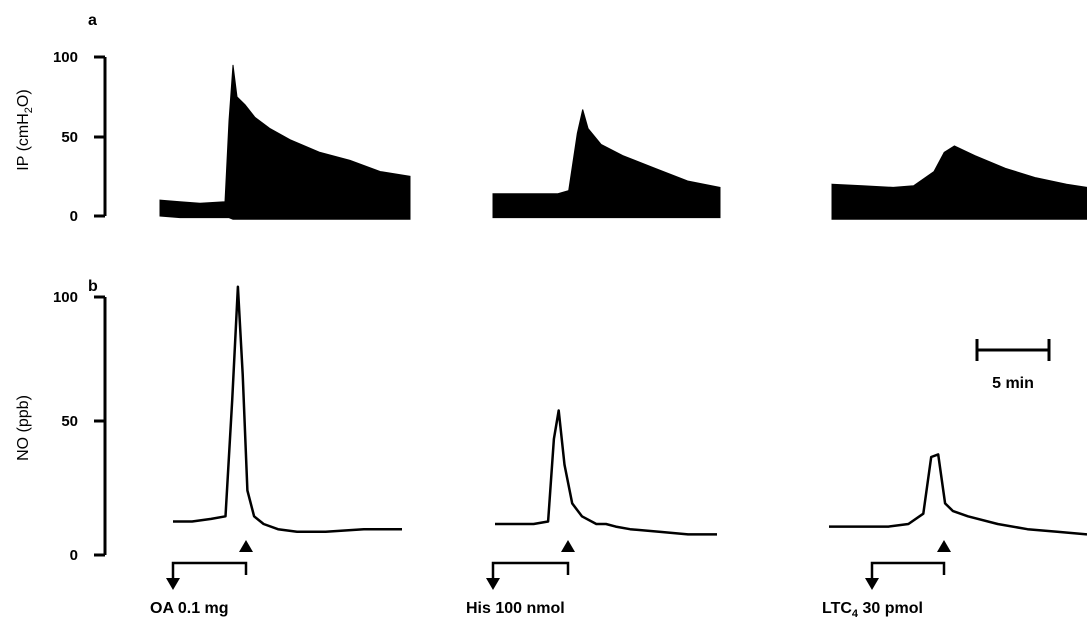  I want to click on panel-a-ylabel: IP (cmH2O), so click(25, 129).